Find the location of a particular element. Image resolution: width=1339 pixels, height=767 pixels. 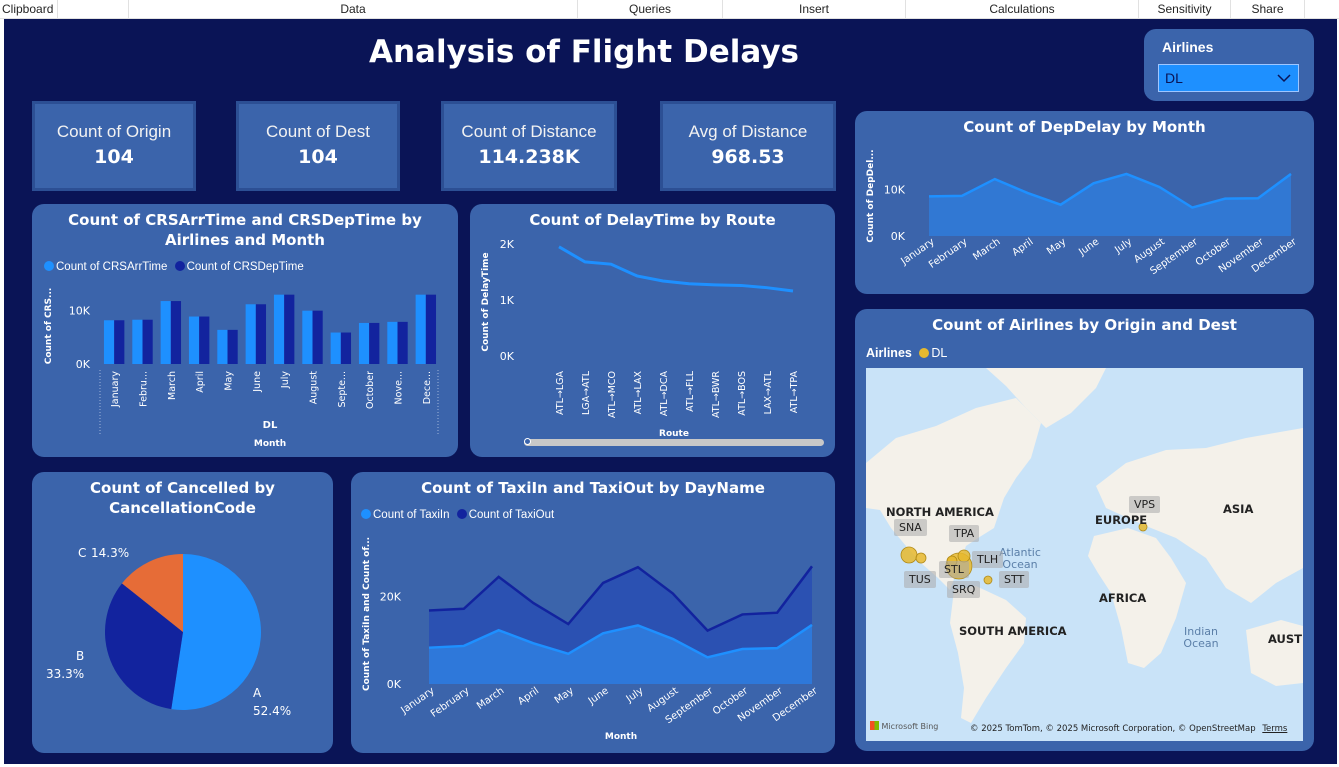

microsoft-logo-icon is located at coordinates (874, 725).